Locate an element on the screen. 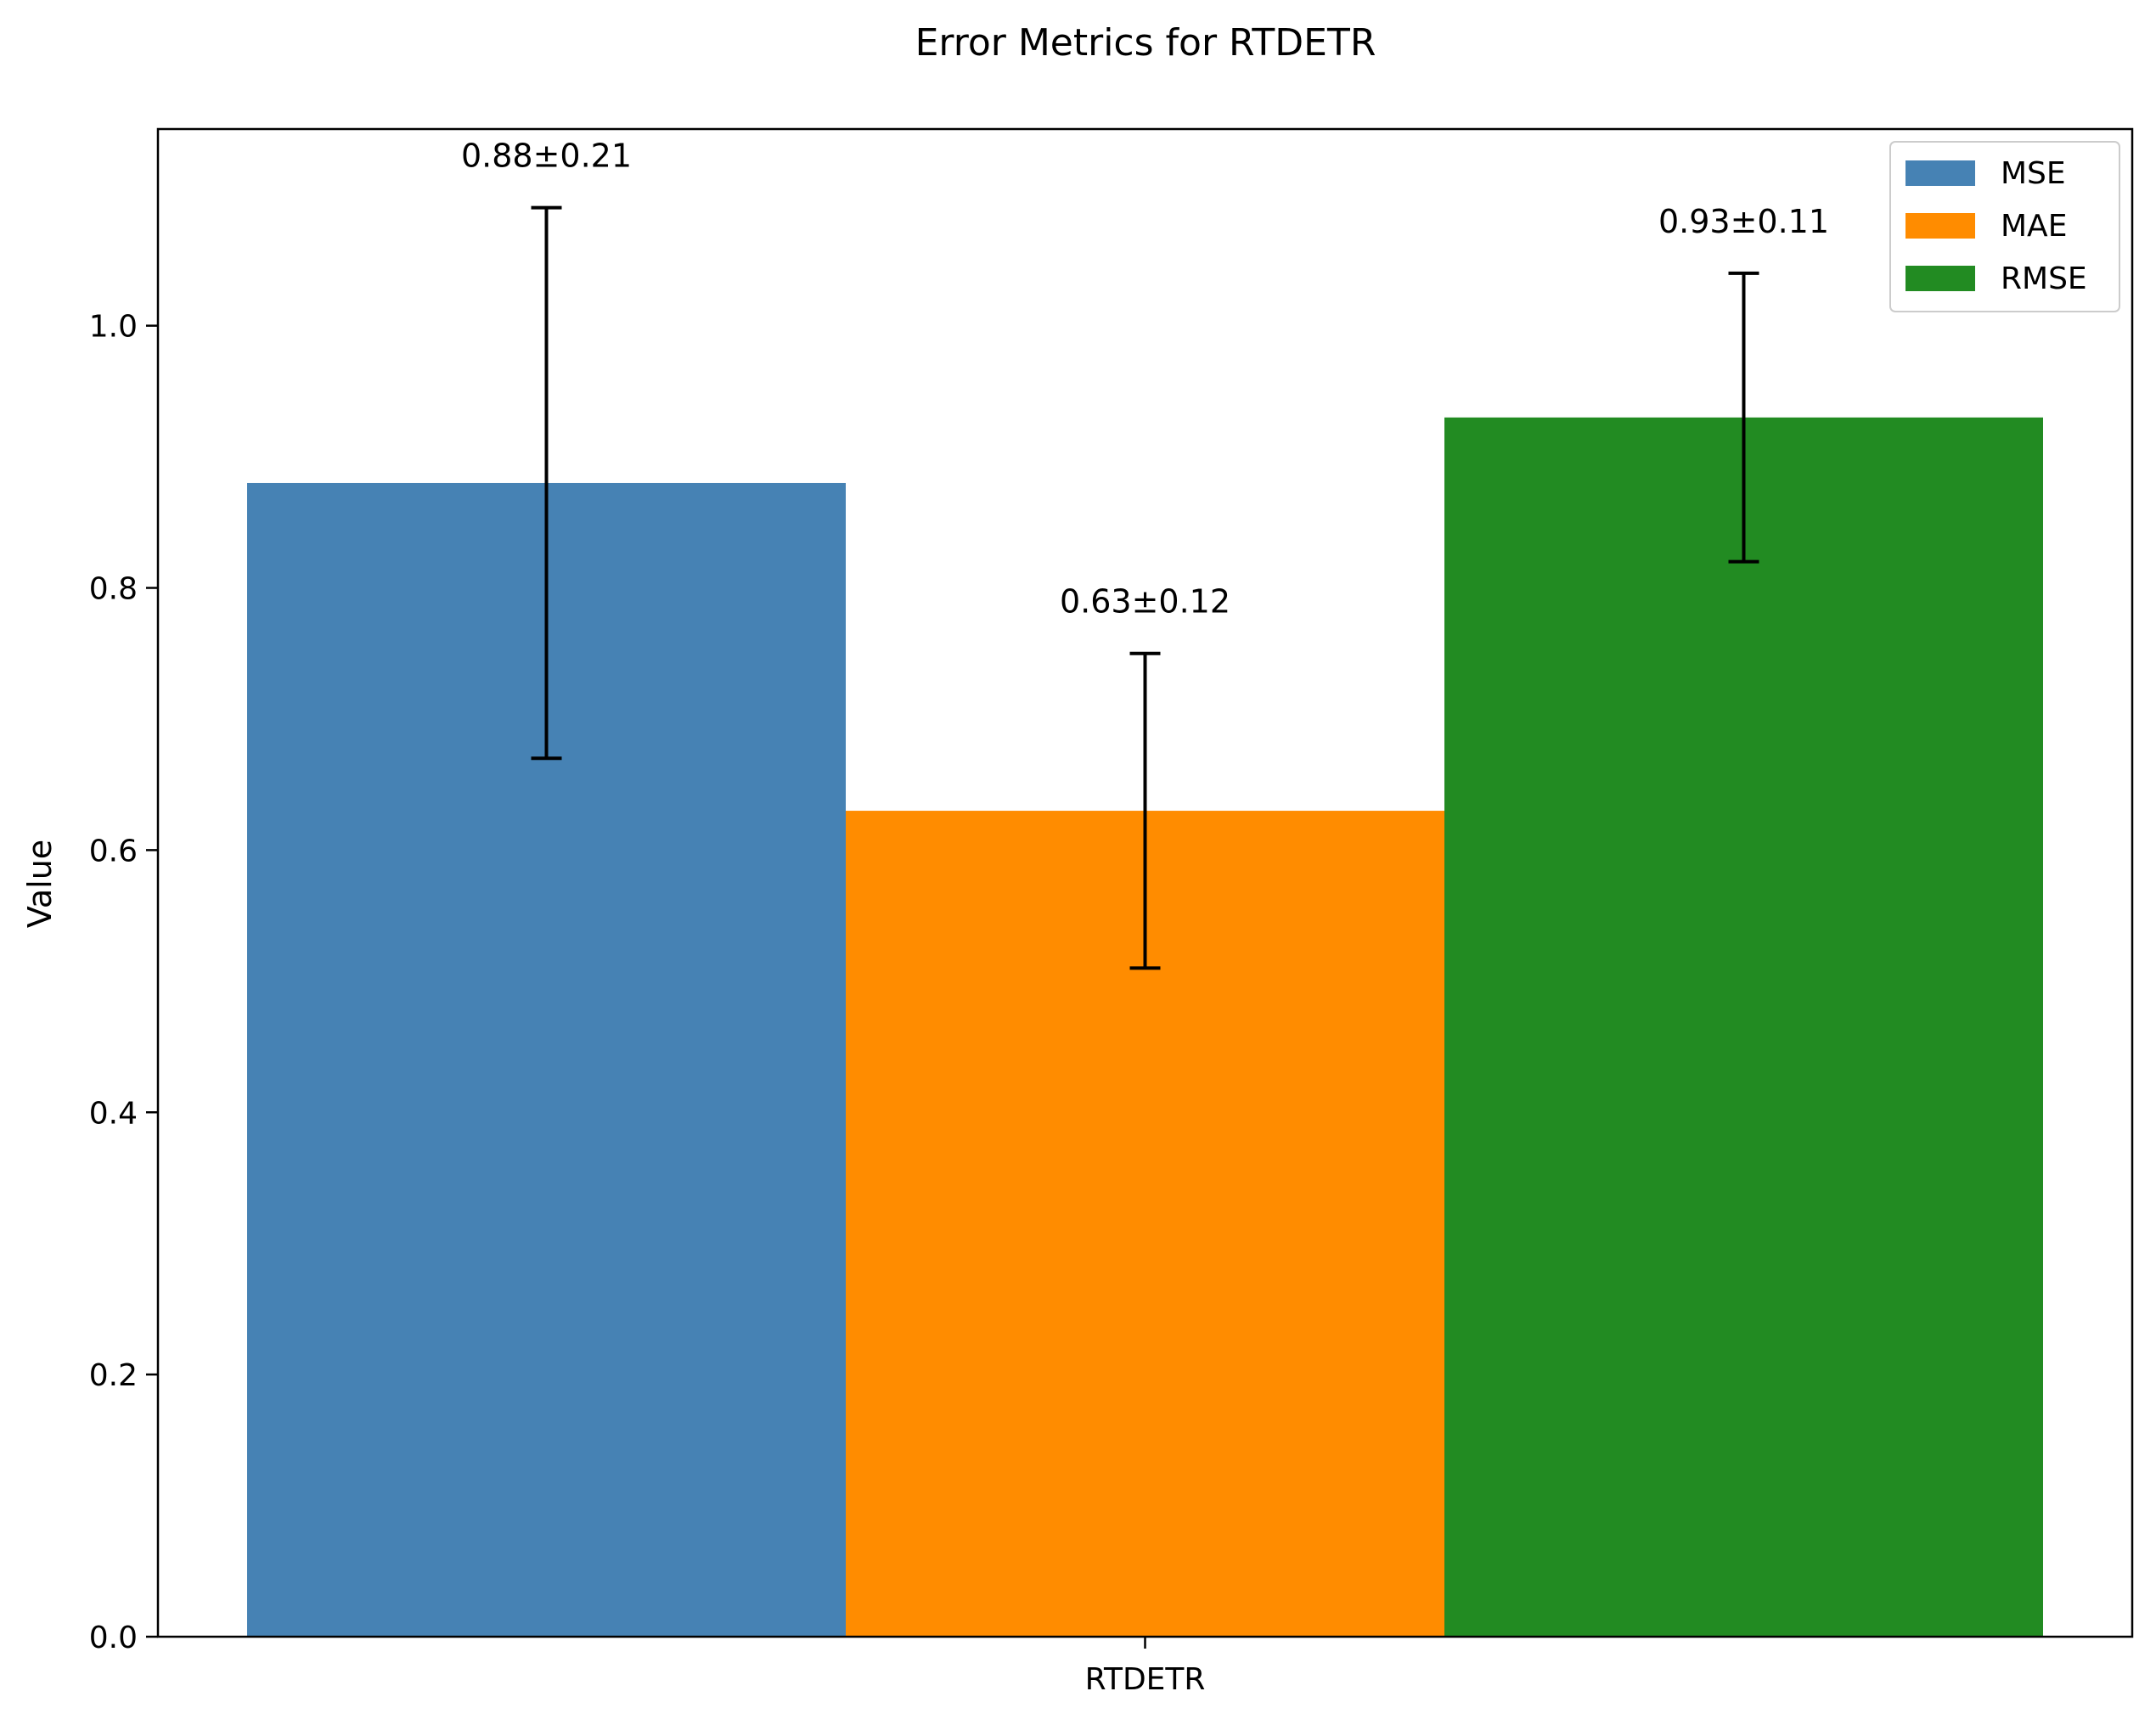 This screenshot has height=1725, width=2156. y-axis-label: Value is located at coordinates (40, 884).